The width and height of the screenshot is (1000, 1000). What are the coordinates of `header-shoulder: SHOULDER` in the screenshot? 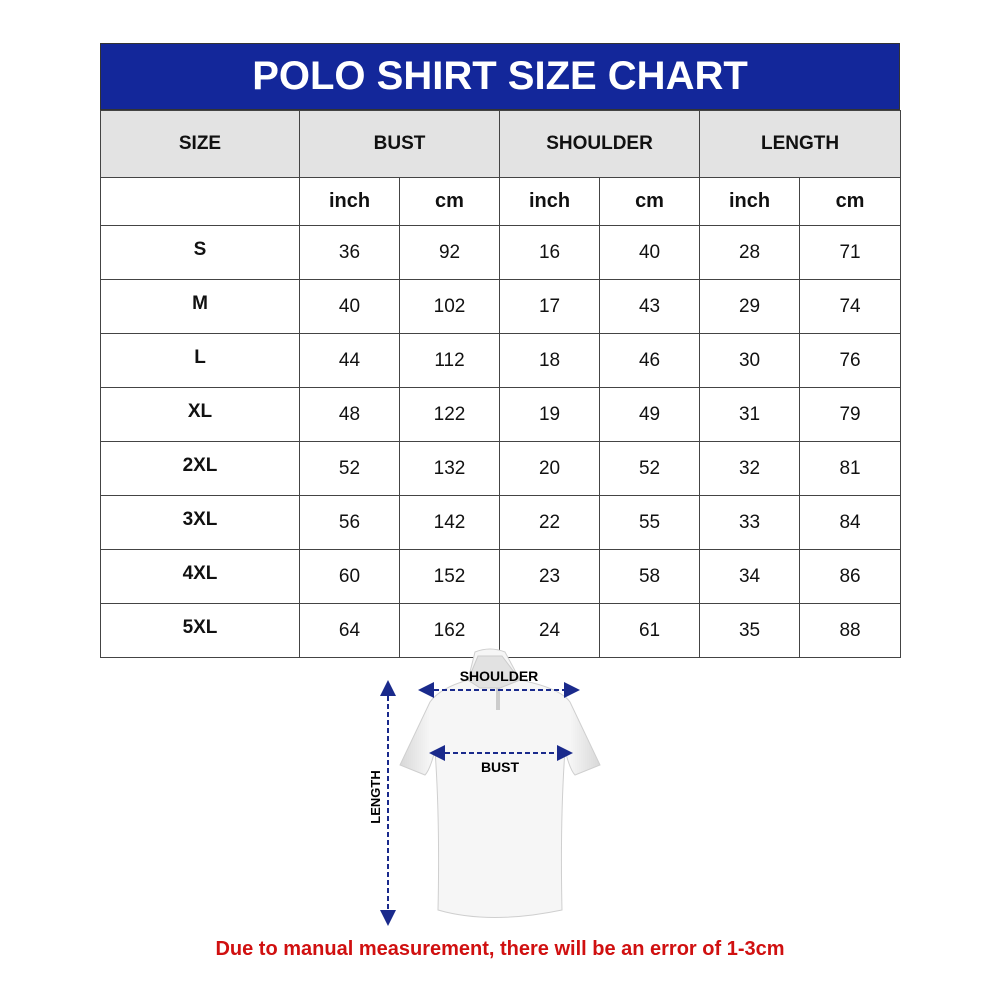 It's located at (600, 144).